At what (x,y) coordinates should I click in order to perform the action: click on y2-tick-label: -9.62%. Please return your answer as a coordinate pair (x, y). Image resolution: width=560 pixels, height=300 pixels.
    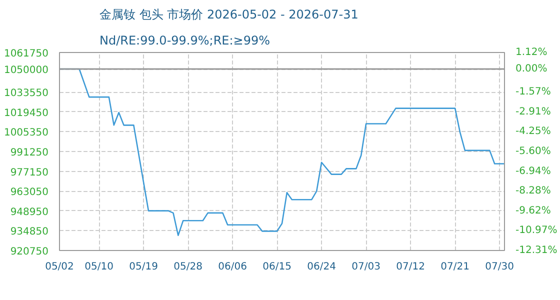
    Looking at the image, I should click on (533, 210).